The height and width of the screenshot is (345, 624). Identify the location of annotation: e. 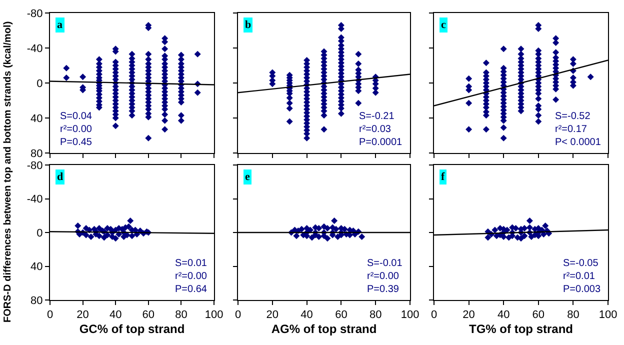
(247, 177).